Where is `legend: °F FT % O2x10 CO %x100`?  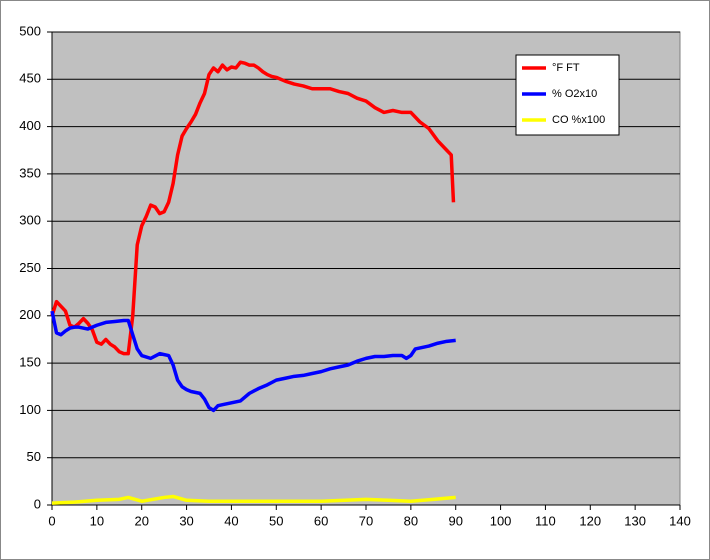 legend: °F FT % O2x10 CO %x100 is located at coordinates (567, 95).